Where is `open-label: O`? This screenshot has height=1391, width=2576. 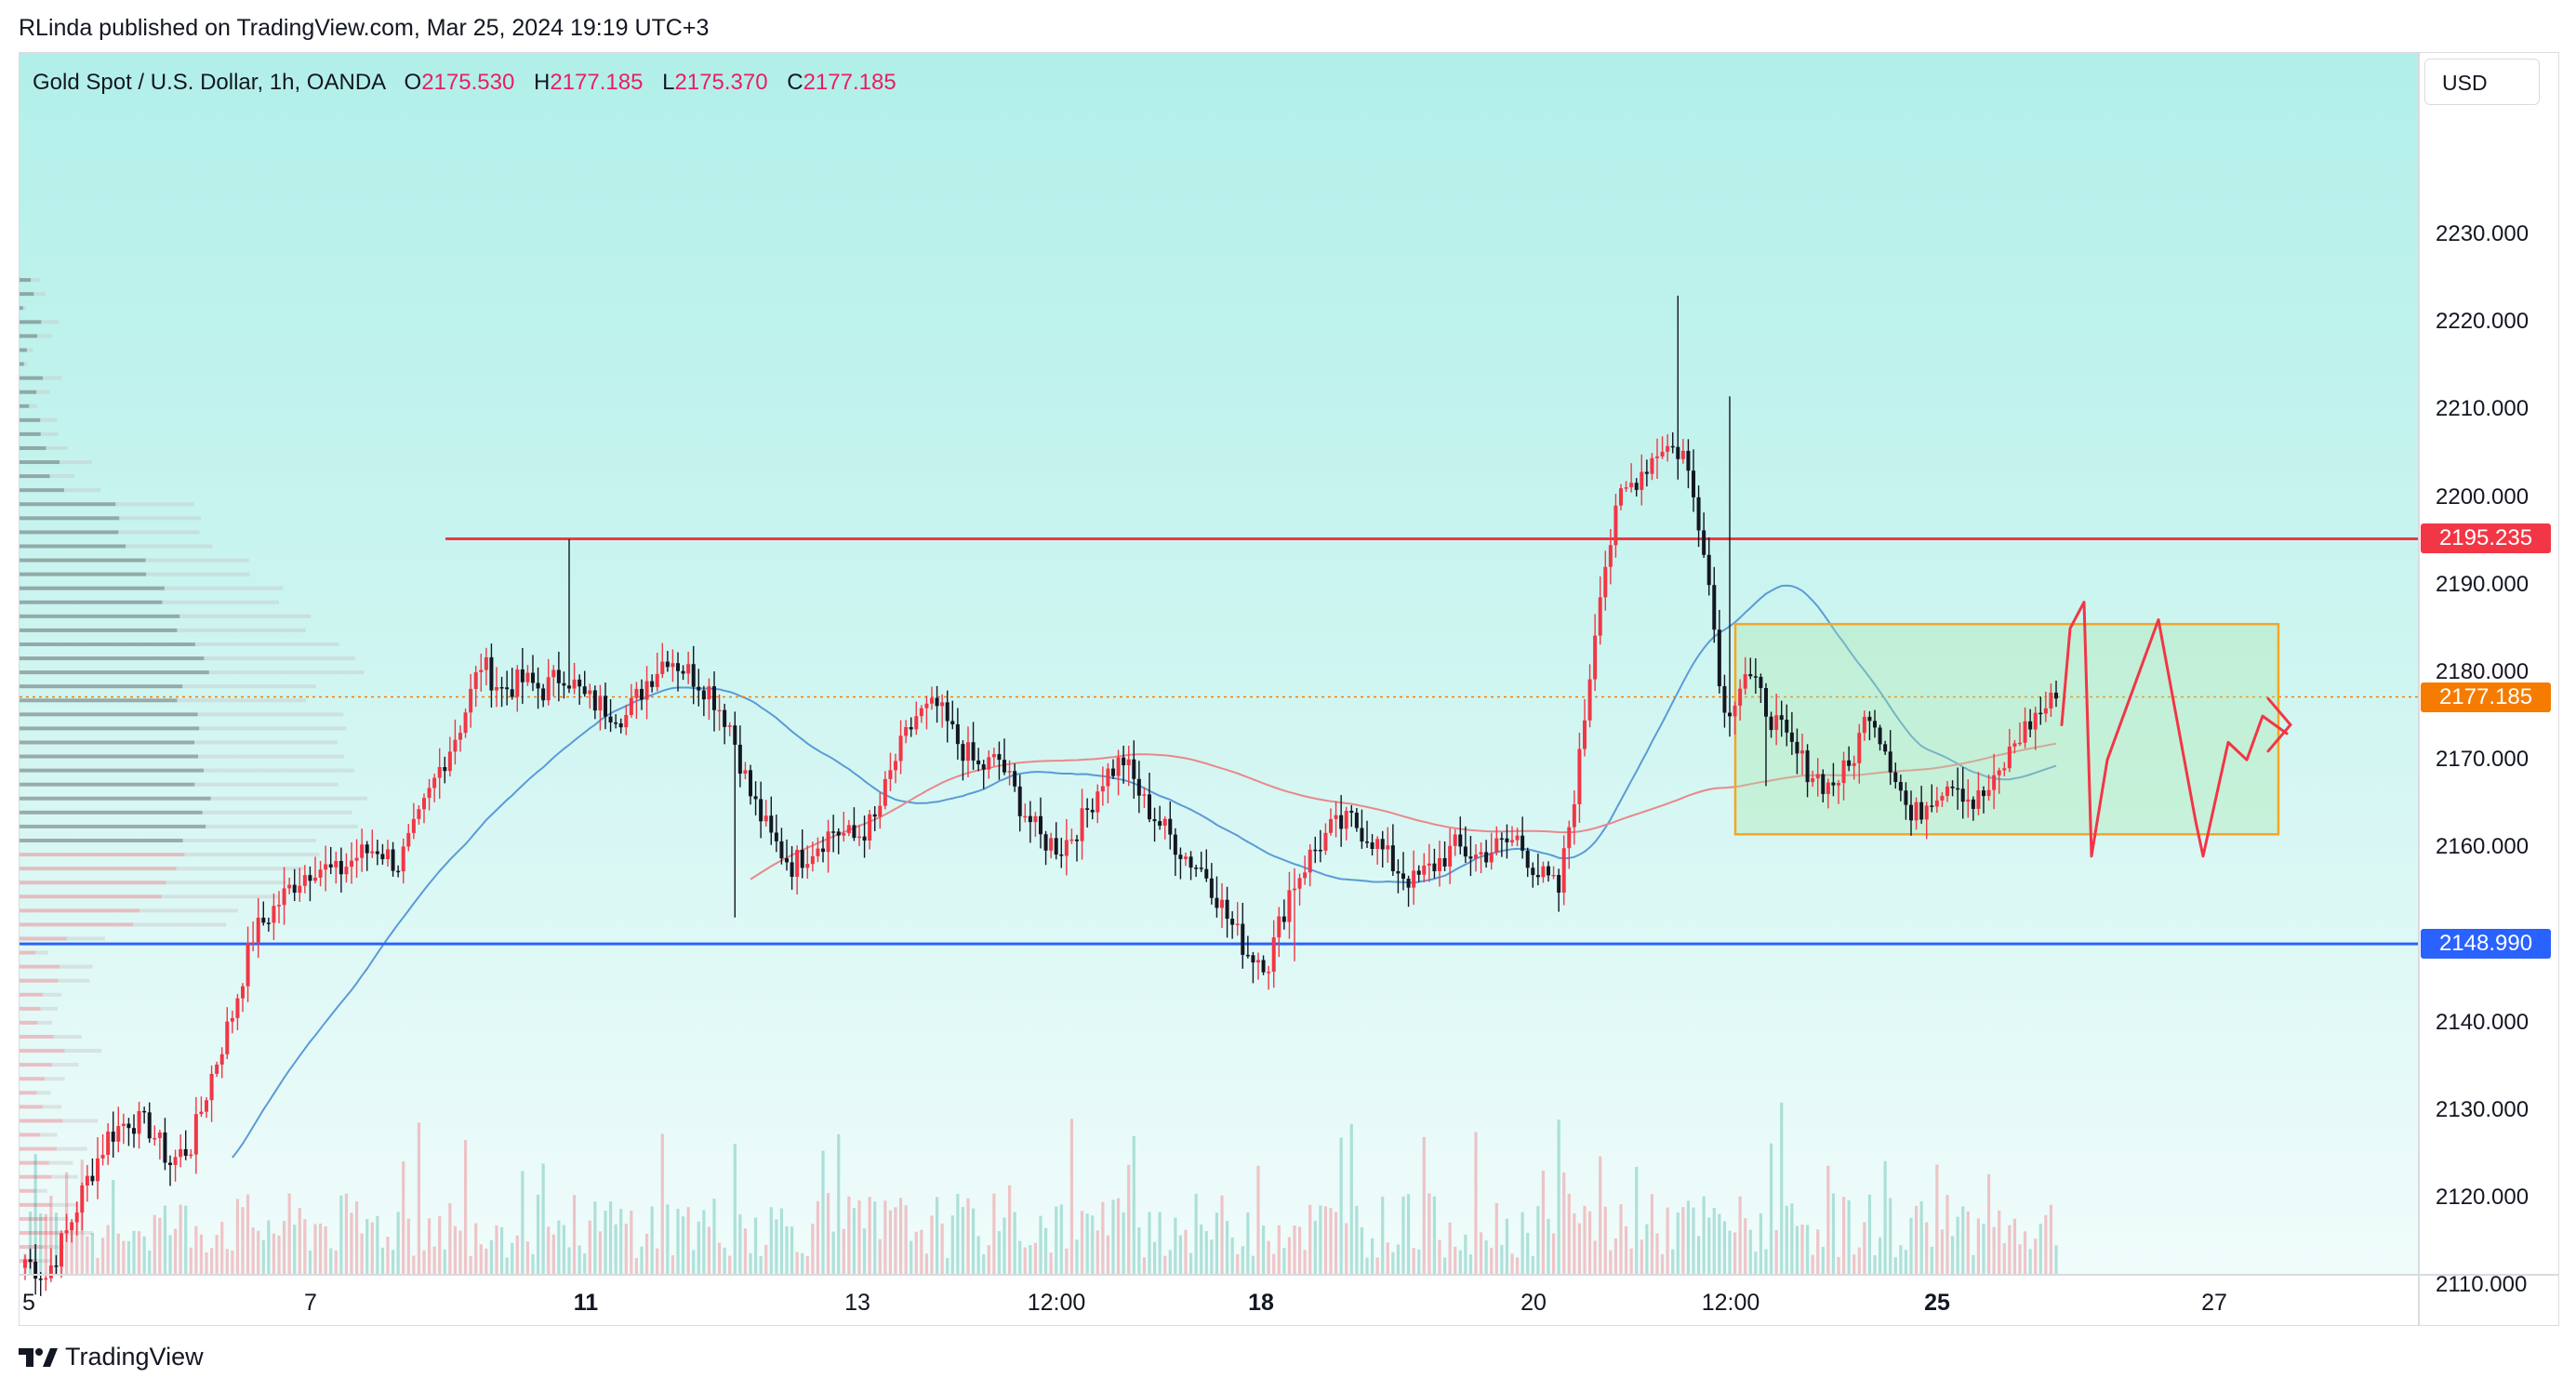 open-label: O is located at coordinates (413, 82).